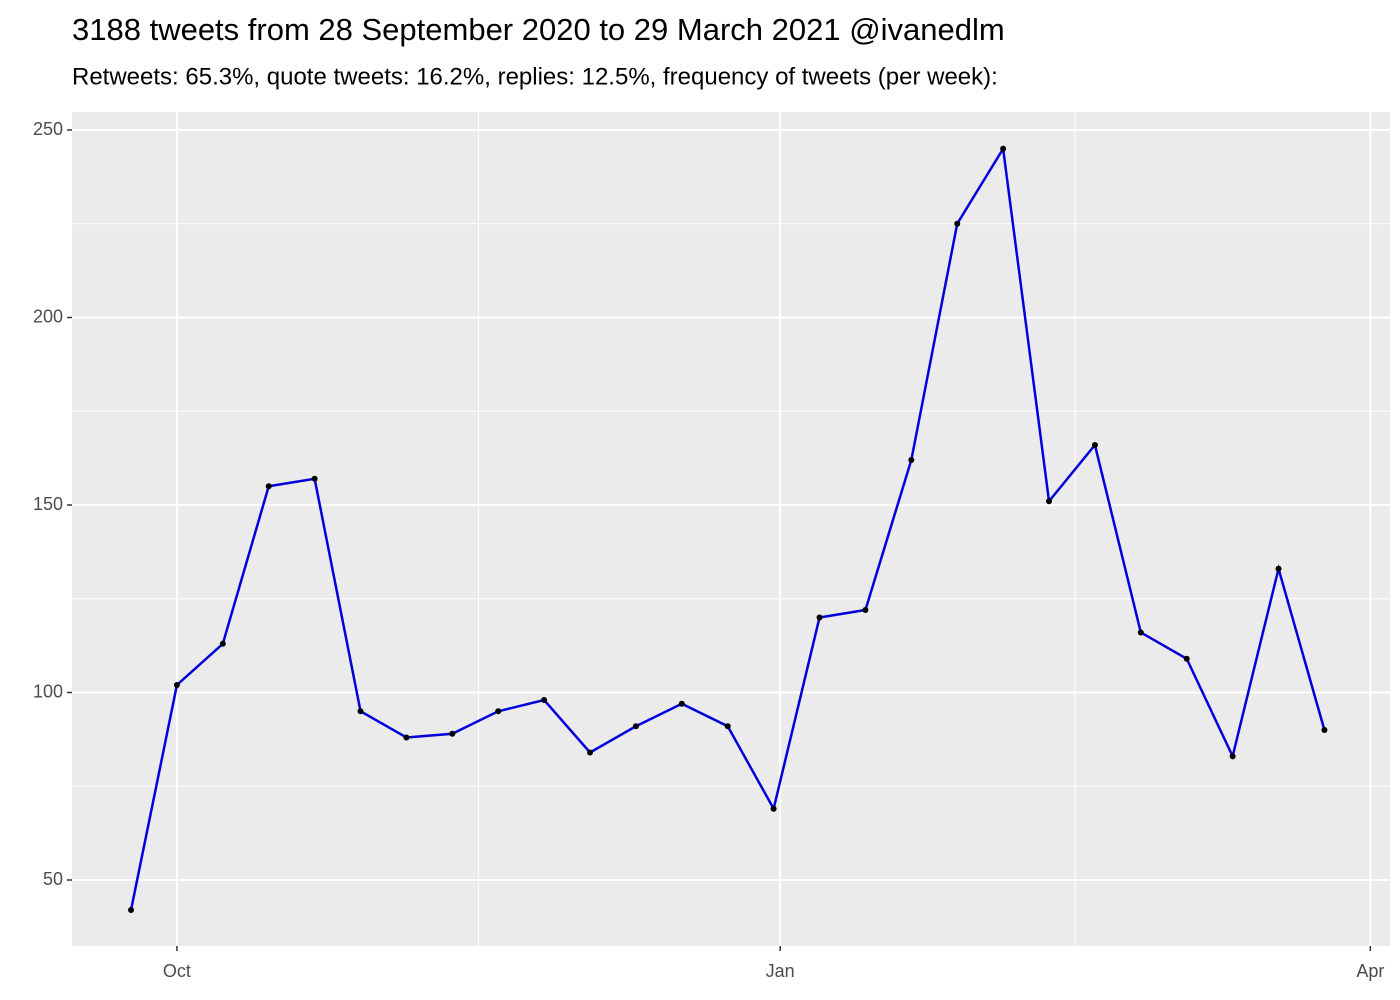 This screenshot has height=1000, width=1400. I want to click on y-tick-label: 200, so click(48, 316).